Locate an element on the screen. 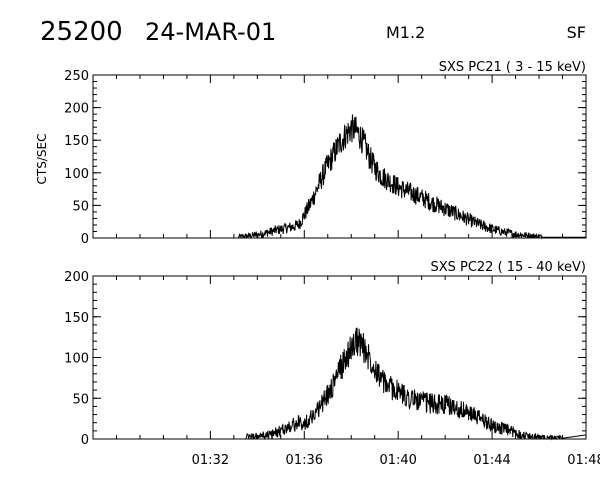 The image size is (600, 480). event-number: 25200 is located at coordinates (81, 32).